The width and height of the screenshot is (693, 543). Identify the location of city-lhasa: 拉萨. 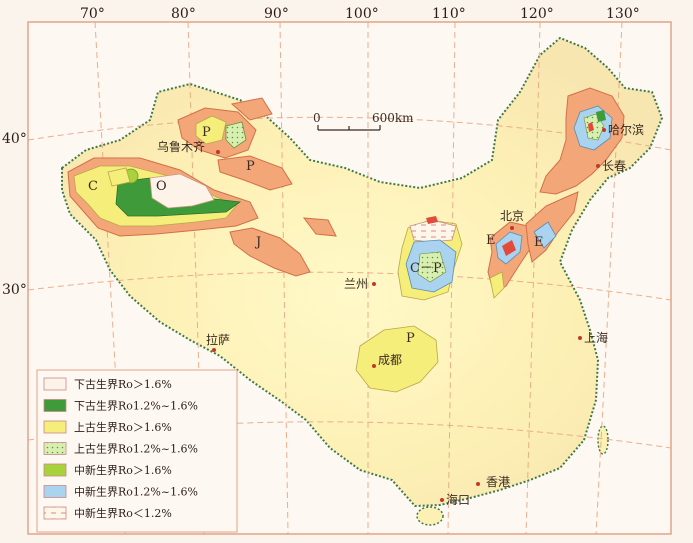
(218, 342).